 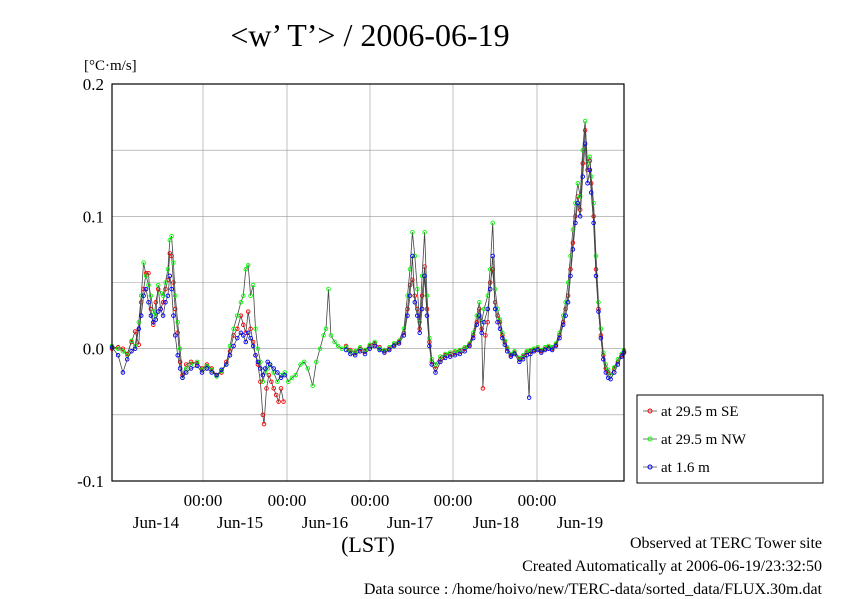 I want to click on legend-label: at 29.5 m SE, so click(x=700, y=412).